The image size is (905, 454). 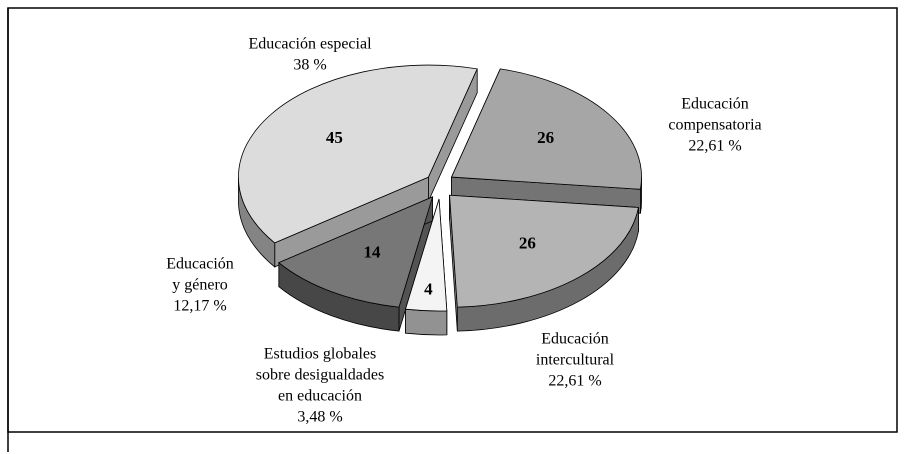 What do you see at coordinates (320, 396) in the screenshot?
I see `category-label: en educación` at bounding box center [320, 396].